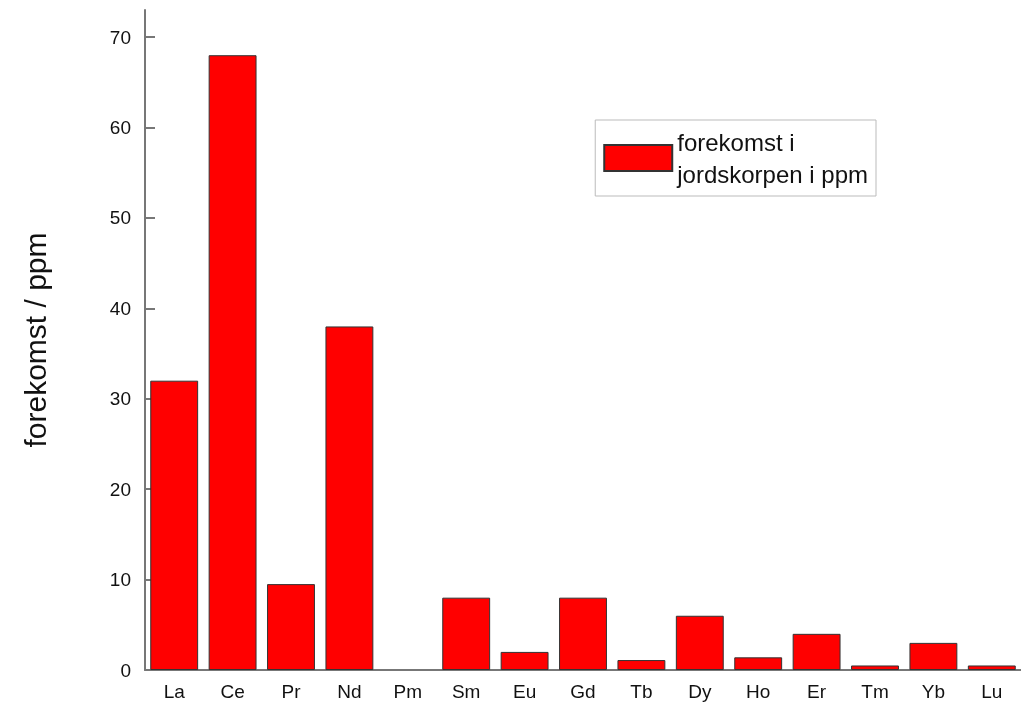 The width and height of the screenshot is (1021, 709). I want to click on y-tick-label: 20, so click(120, 489).